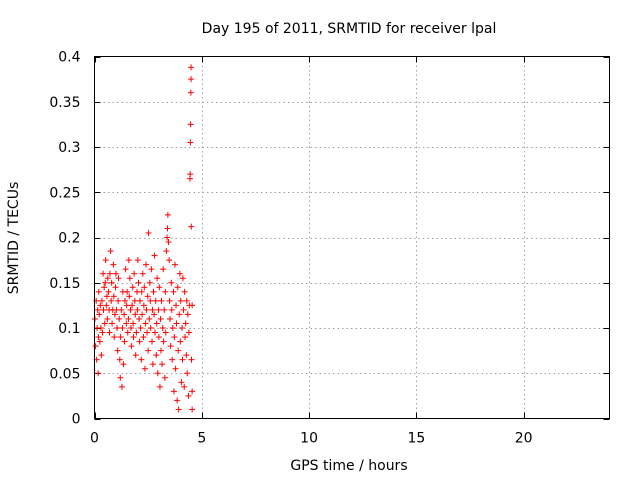 The image size is (640, 480). What do you see at coordinates (69, 58) in the screenshot?
I see `y-tick-label: 0.4` at bounding box center [69, 58].